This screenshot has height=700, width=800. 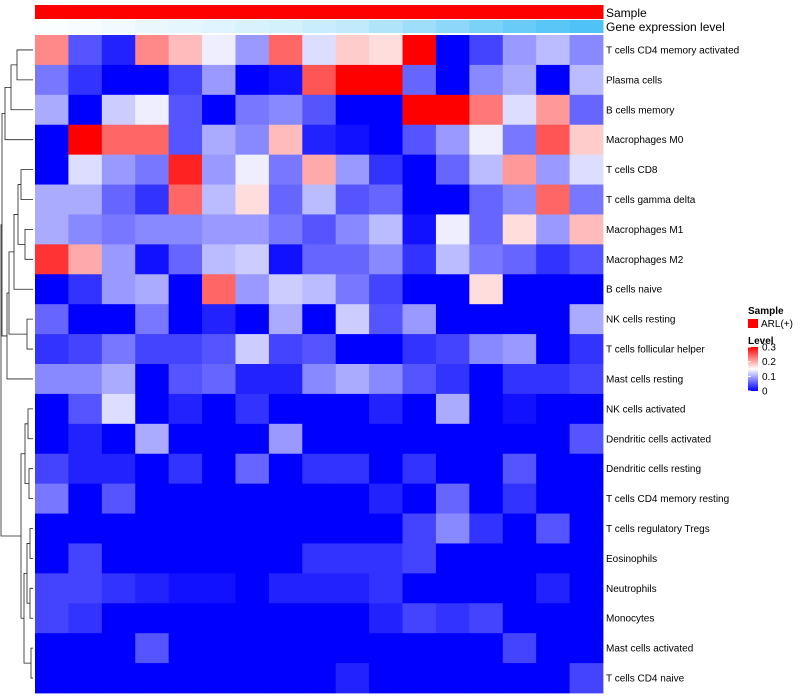 What do you see at coordinates (29, 334) in the screenshot?
I see `dendrogram-branch` at bounding box center [29, 334].